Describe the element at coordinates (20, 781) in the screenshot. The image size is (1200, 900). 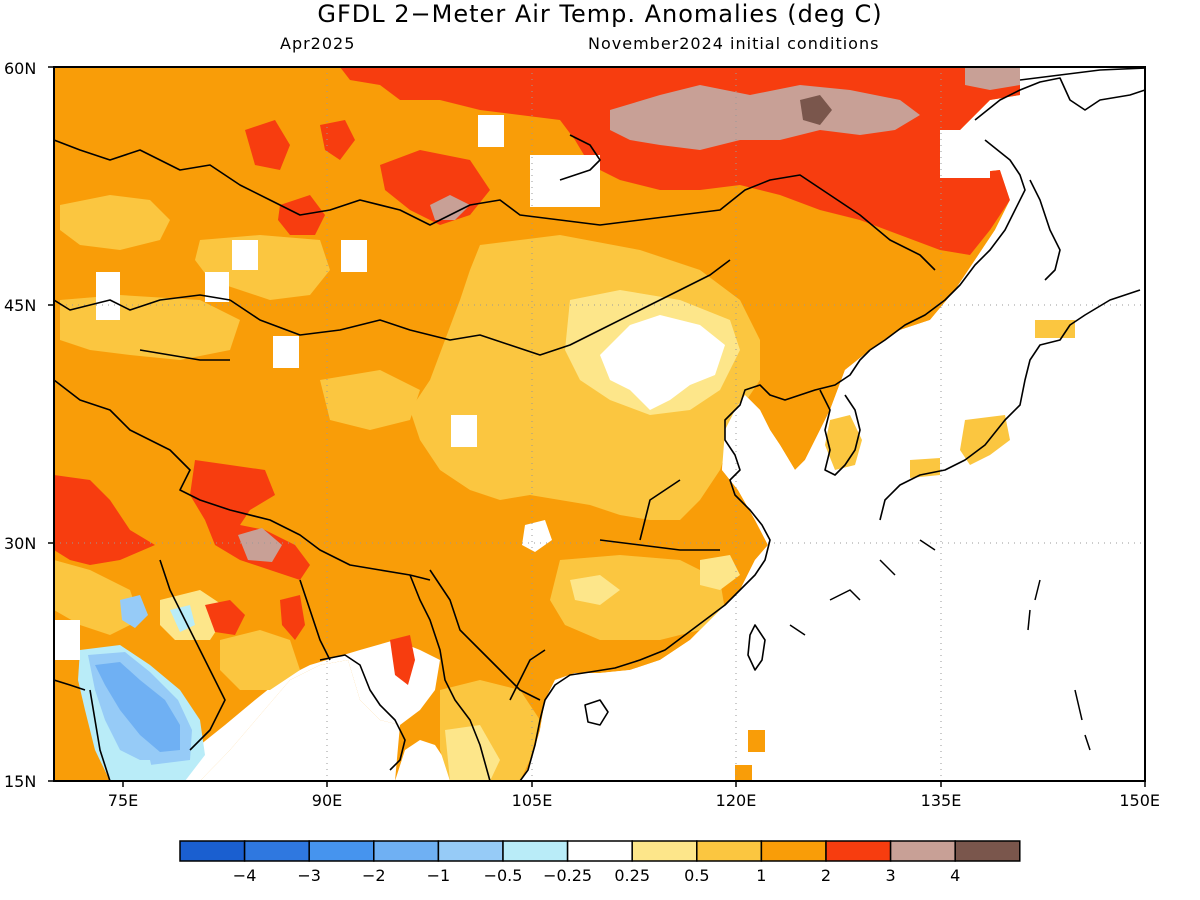
I see `lat-label: 15N` at that location.